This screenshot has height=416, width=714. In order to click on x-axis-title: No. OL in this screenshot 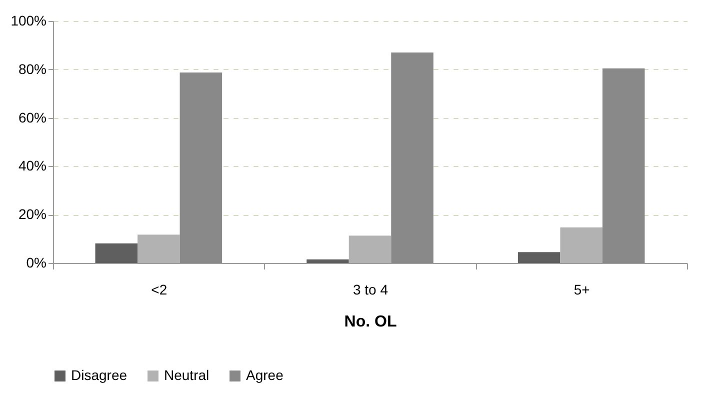, I will do `click(370, 322)`.